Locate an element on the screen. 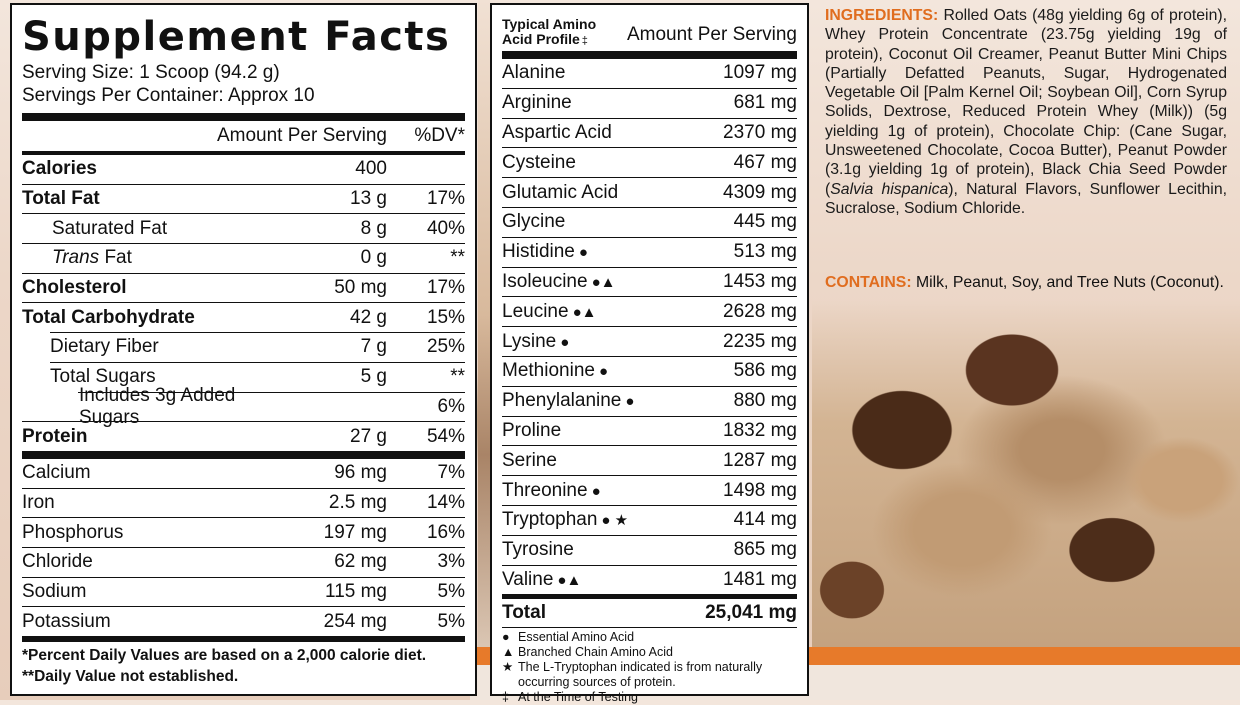  amino-row: Valine ●▲ 1481 mg is located at coordinates (649, 579).